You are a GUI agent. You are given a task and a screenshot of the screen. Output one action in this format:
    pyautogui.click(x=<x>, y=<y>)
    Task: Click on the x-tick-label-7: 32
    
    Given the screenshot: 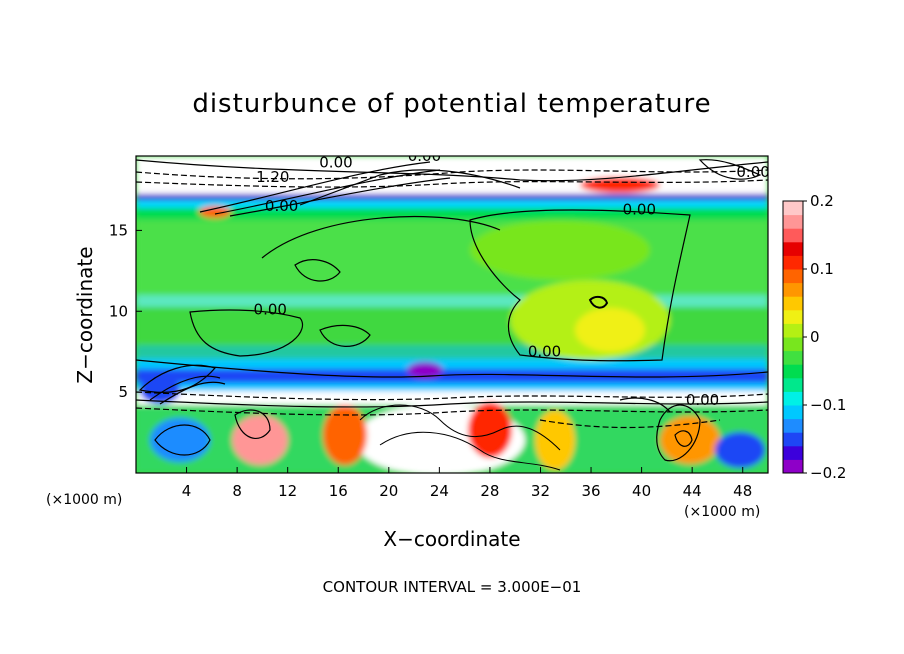 What is the action you would take?
    pyautogui.click(x=540, y=491)
    